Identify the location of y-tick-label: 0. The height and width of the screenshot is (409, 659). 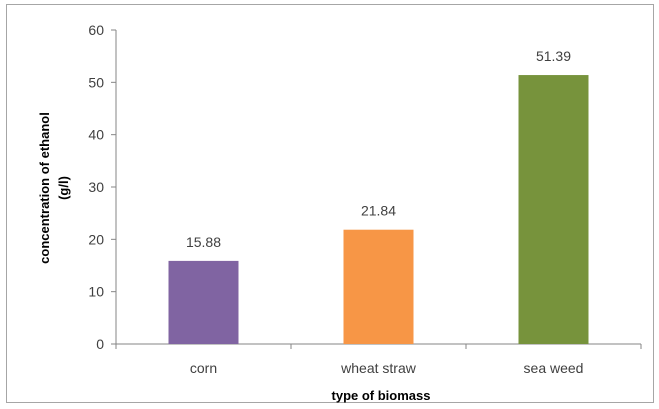
(100, 344).